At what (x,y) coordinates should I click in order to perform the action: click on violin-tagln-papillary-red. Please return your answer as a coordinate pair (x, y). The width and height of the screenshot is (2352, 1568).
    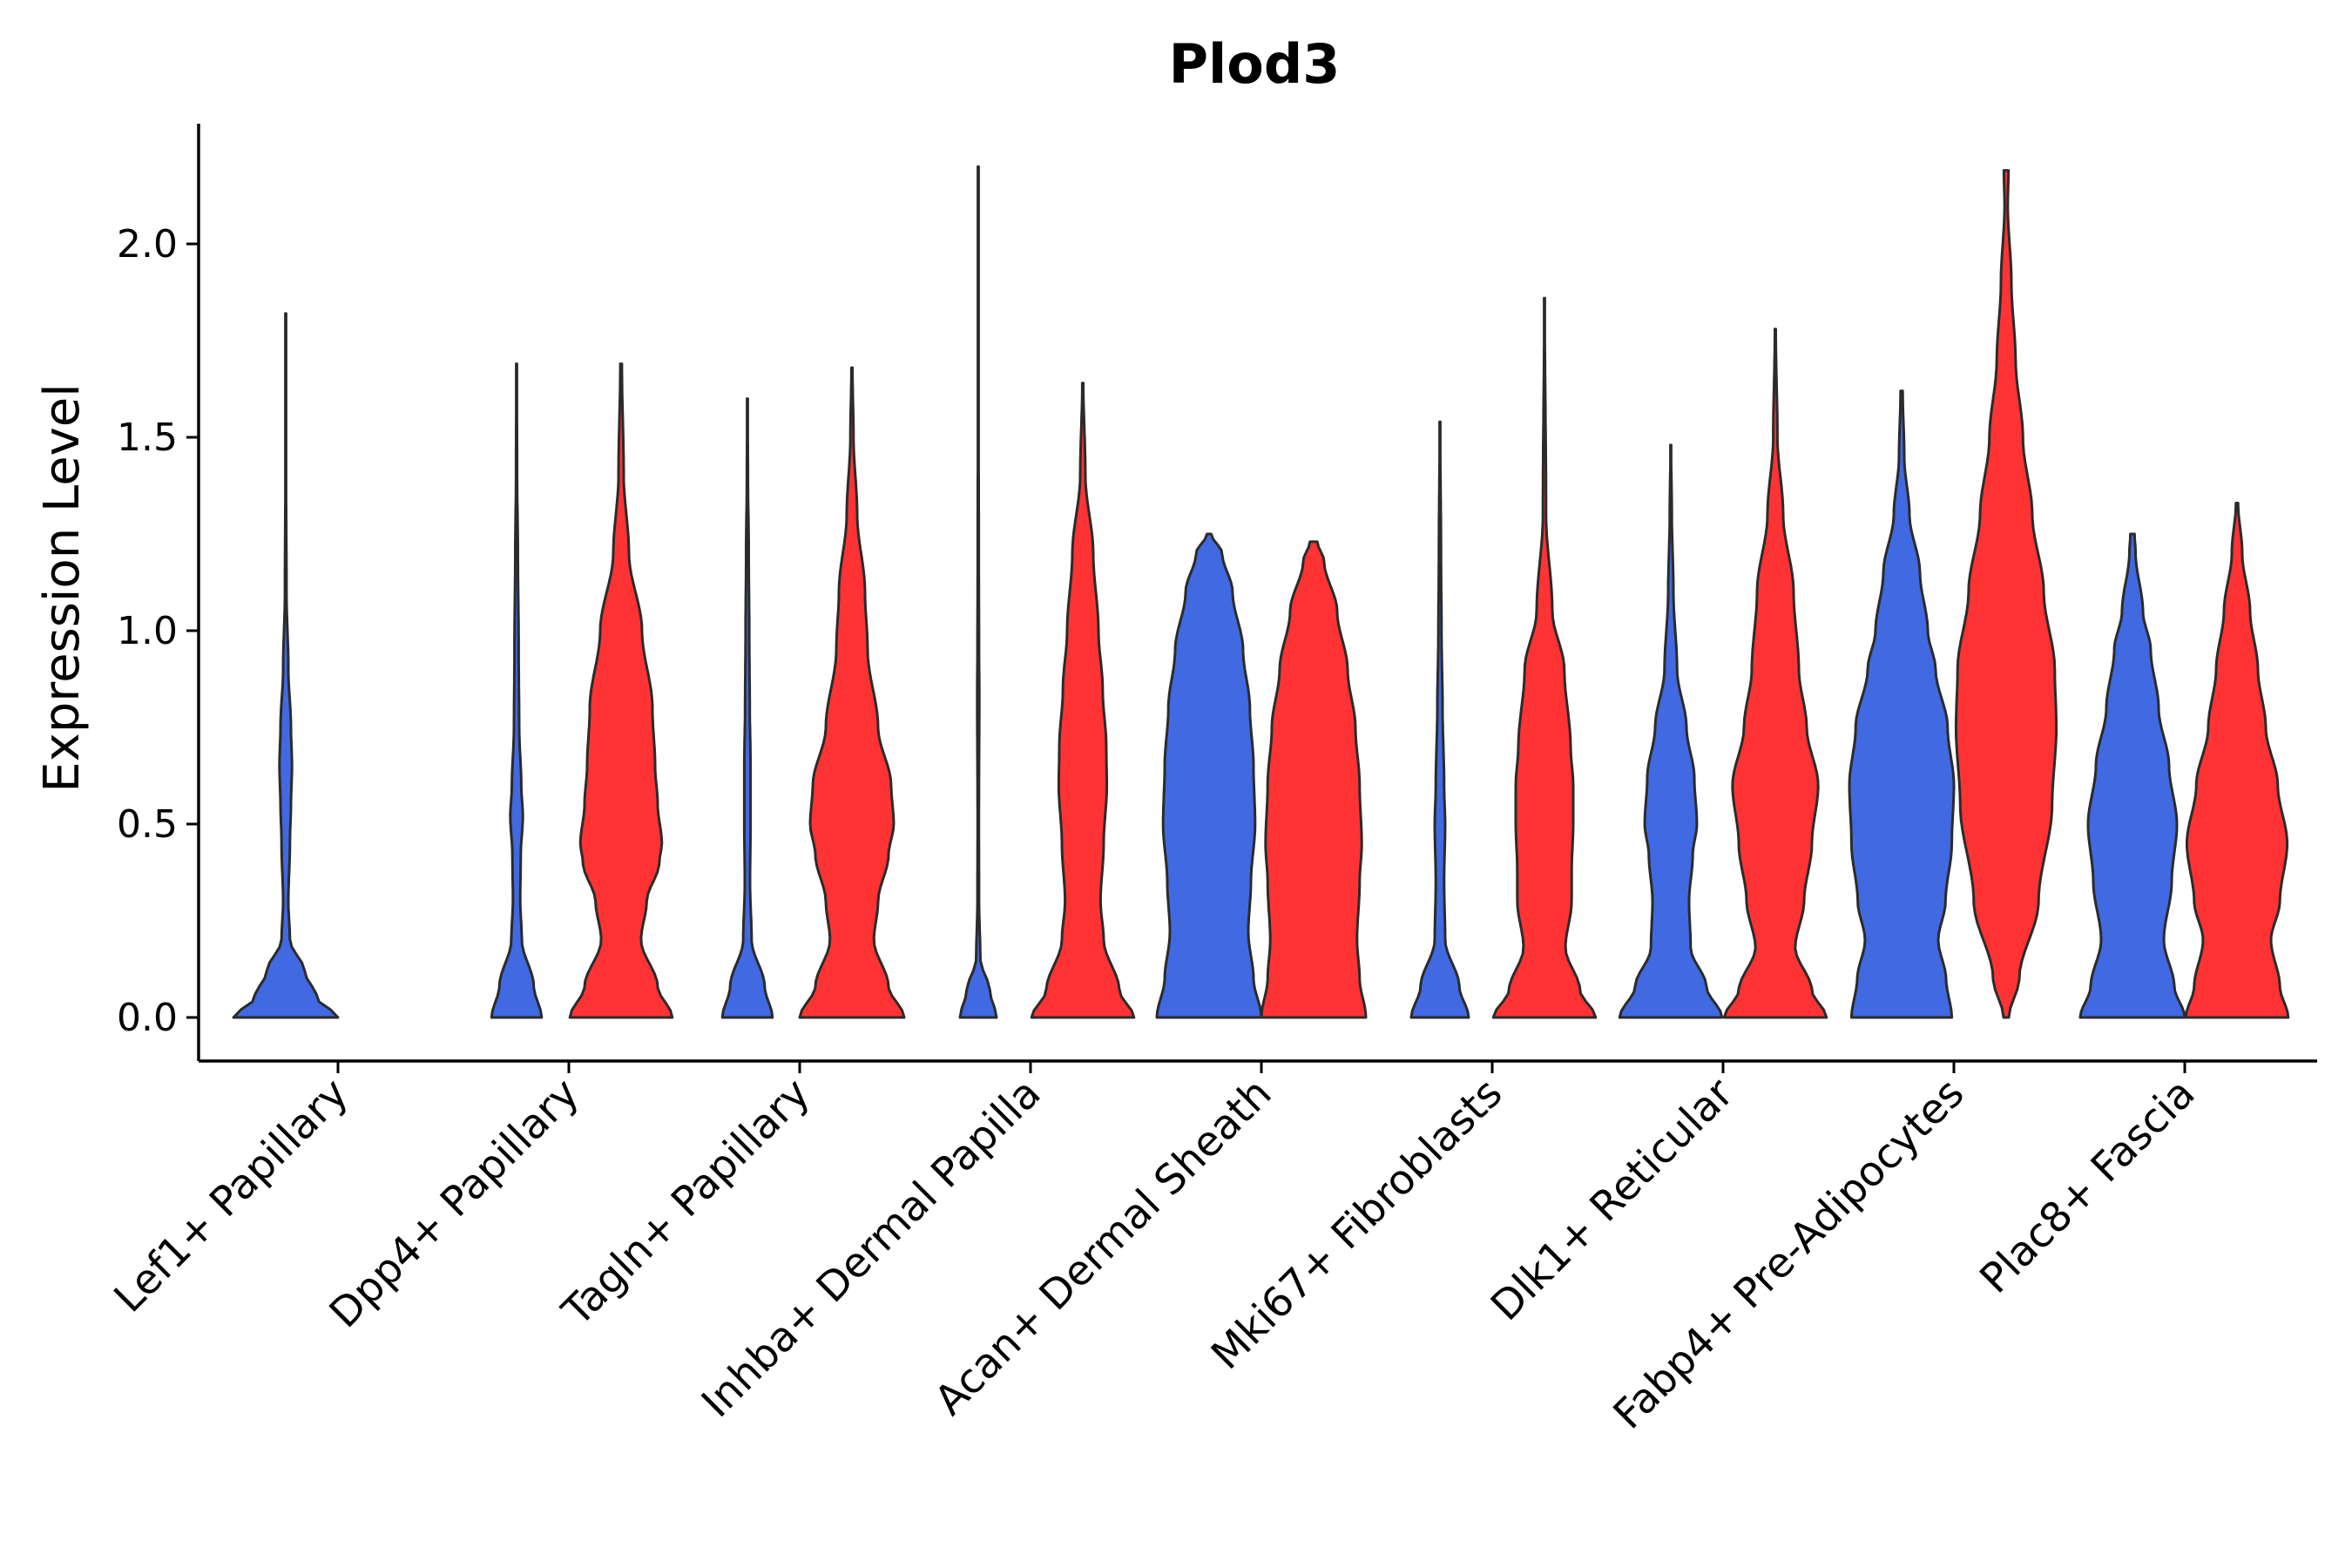
    Looking at the image, I should click on (852, 692).